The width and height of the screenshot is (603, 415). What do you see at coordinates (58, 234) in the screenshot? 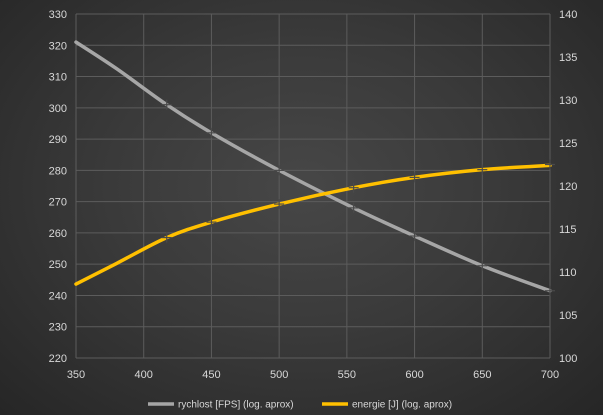
I see `y-tick-label: 260` at bounding box center [58, 234].